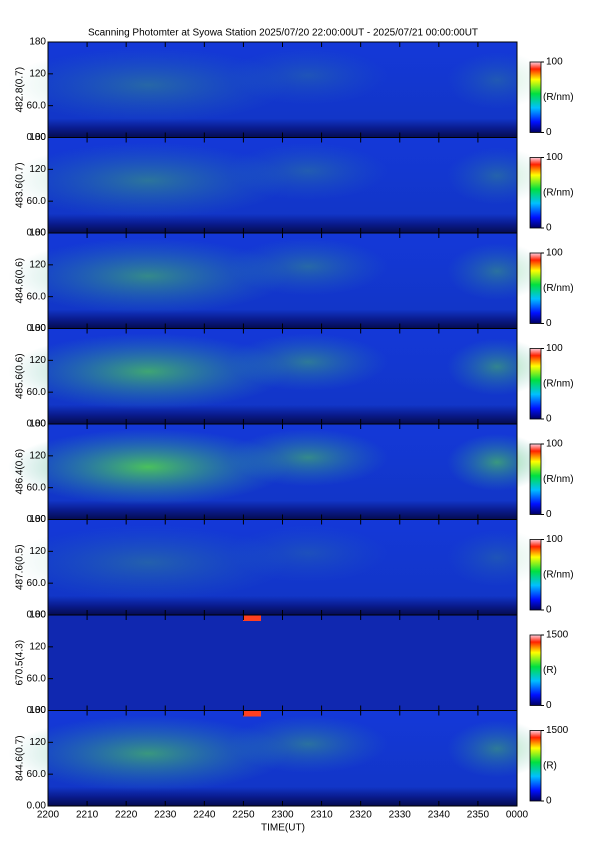 This screenshot has width=595, height=842. What do you see at coordinates (283, 828) in the screenshot?
I see `x-axis-label: TIME(UT)` at bounding box center [283, 828].